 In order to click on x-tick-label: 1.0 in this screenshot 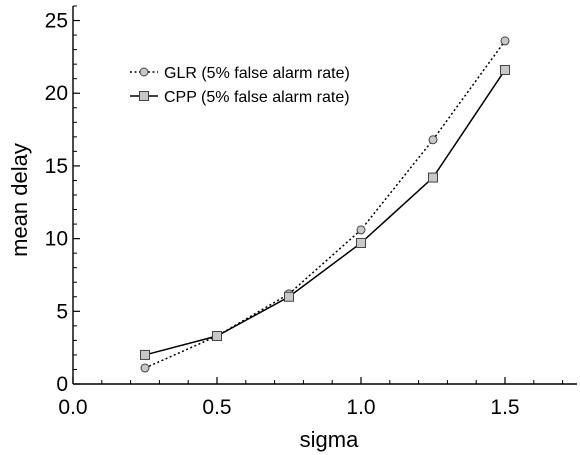, I will do `click(360, 407)`.